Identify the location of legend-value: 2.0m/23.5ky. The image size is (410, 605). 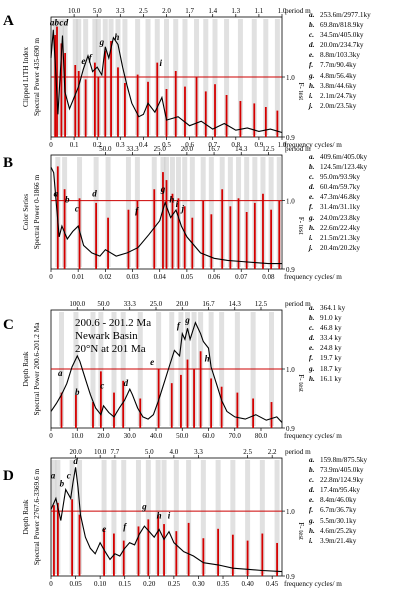
(338, 105).